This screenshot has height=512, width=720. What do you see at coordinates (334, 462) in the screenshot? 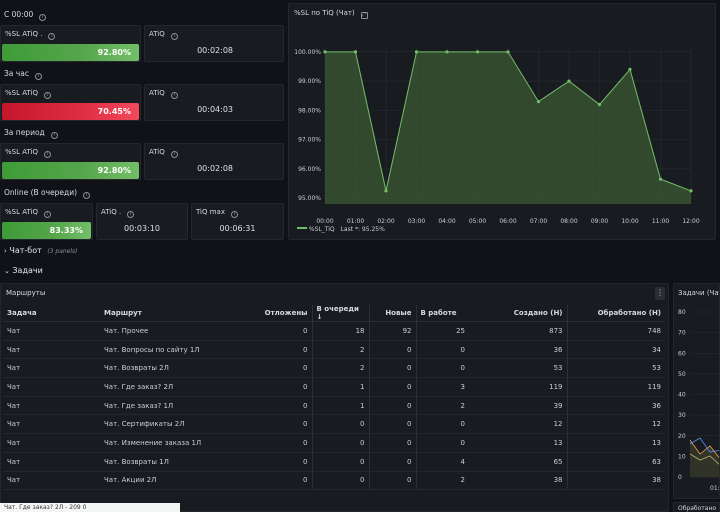
I see `table-row: Чат Чат. Возвраты 1Л 0 0 0 4 65 63` at bounding box center [334, 462].